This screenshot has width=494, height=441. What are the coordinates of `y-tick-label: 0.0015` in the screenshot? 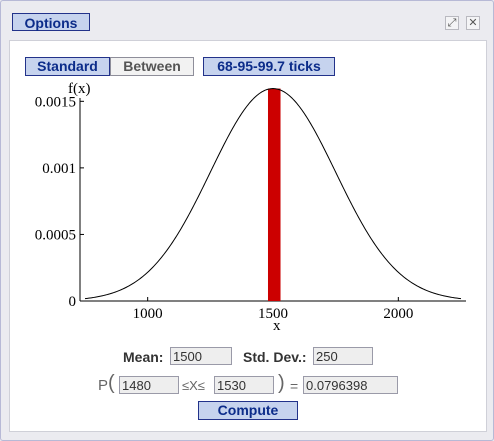 It's located at (55, 102).